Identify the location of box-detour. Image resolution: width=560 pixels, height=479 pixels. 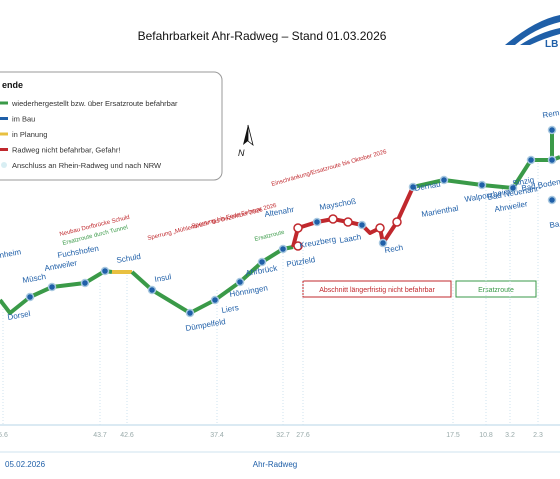
(496, 289).